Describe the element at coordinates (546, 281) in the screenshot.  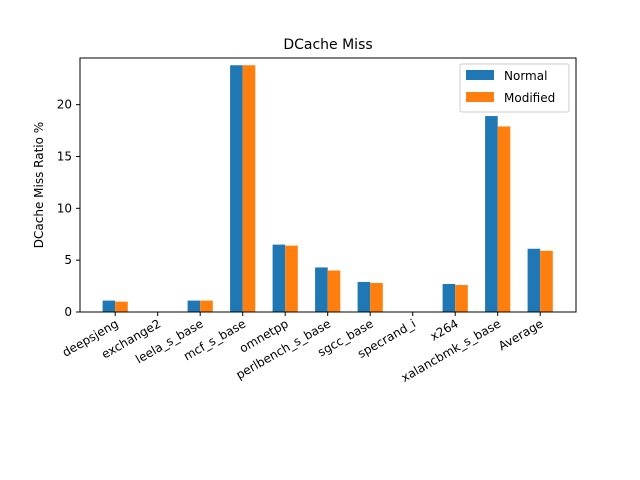
I see `bar-modified-Average` at that location.